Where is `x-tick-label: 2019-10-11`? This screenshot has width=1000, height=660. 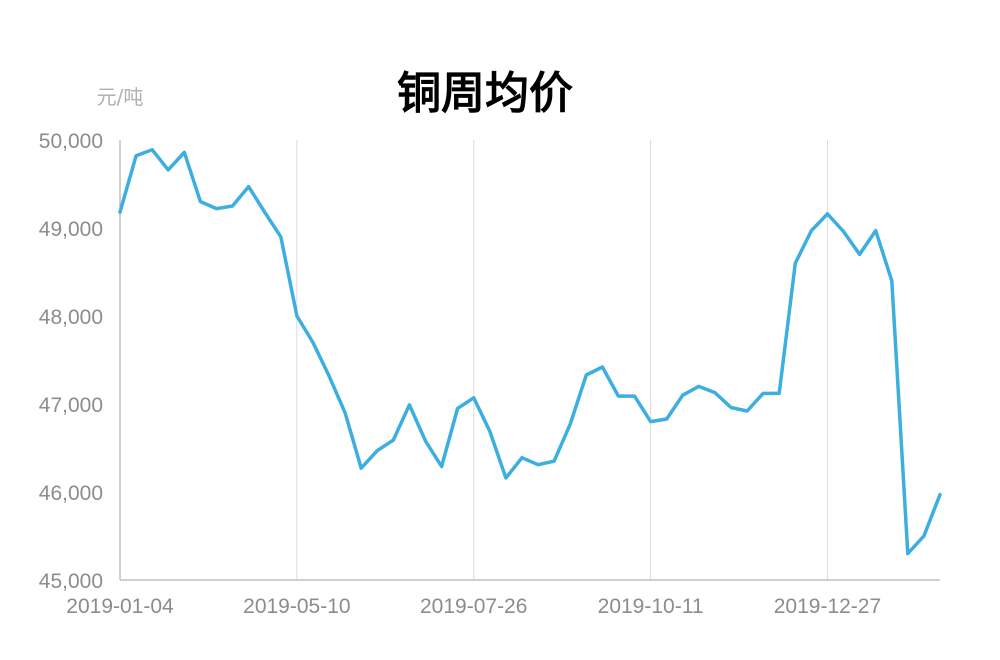 x-tick-label: 2019-10-11 is located at coordinates (651, 606).